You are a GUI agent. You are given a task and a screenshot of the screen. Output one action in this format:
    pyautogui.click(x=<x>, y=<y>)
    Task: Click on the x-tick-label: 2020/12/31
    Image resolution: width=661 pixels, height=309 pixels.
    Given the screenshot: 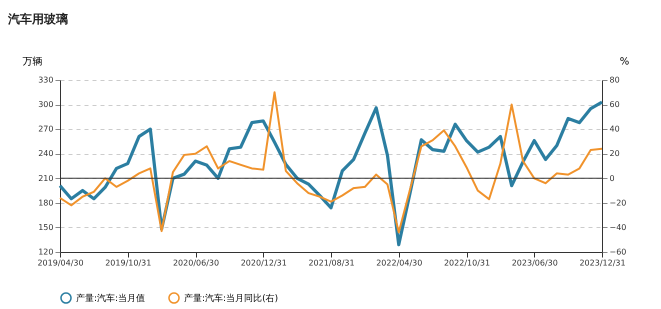 What is the action you would take?
    pyautogui.click(x=263, y=263)
    